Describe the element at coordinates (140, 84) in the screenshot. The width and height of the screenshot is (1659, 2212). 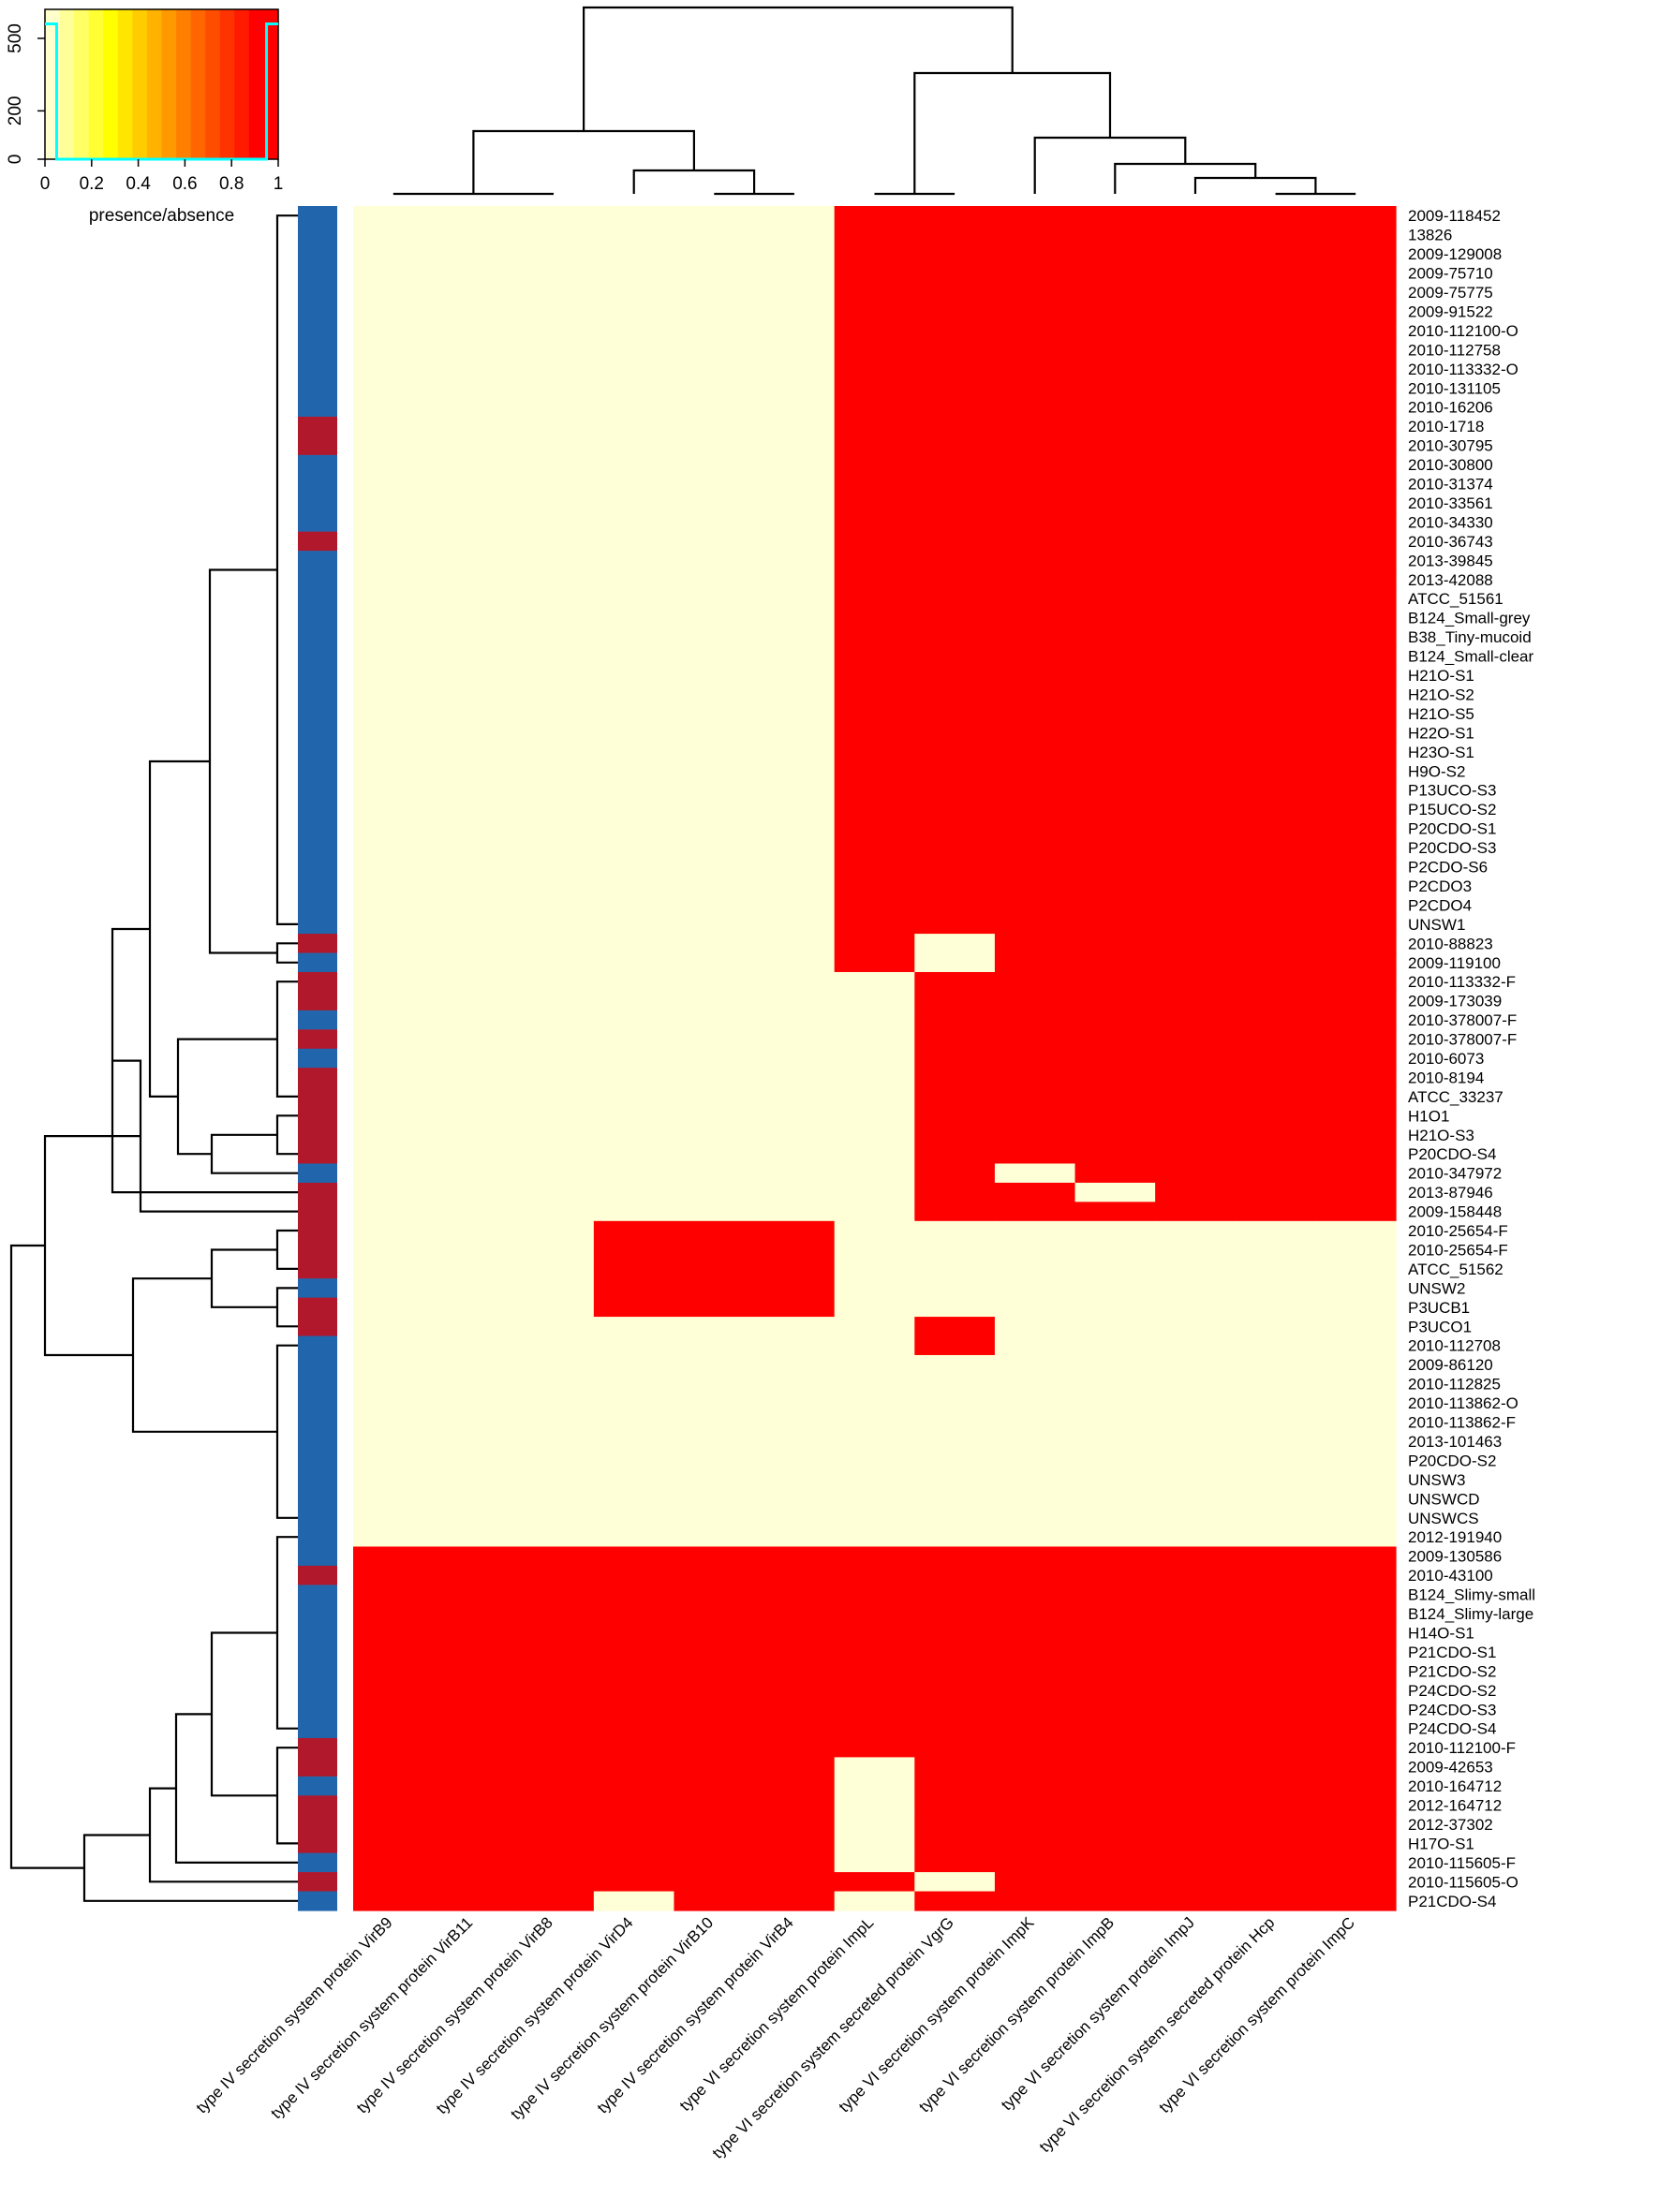
I see `color-key-swatch` at that location.